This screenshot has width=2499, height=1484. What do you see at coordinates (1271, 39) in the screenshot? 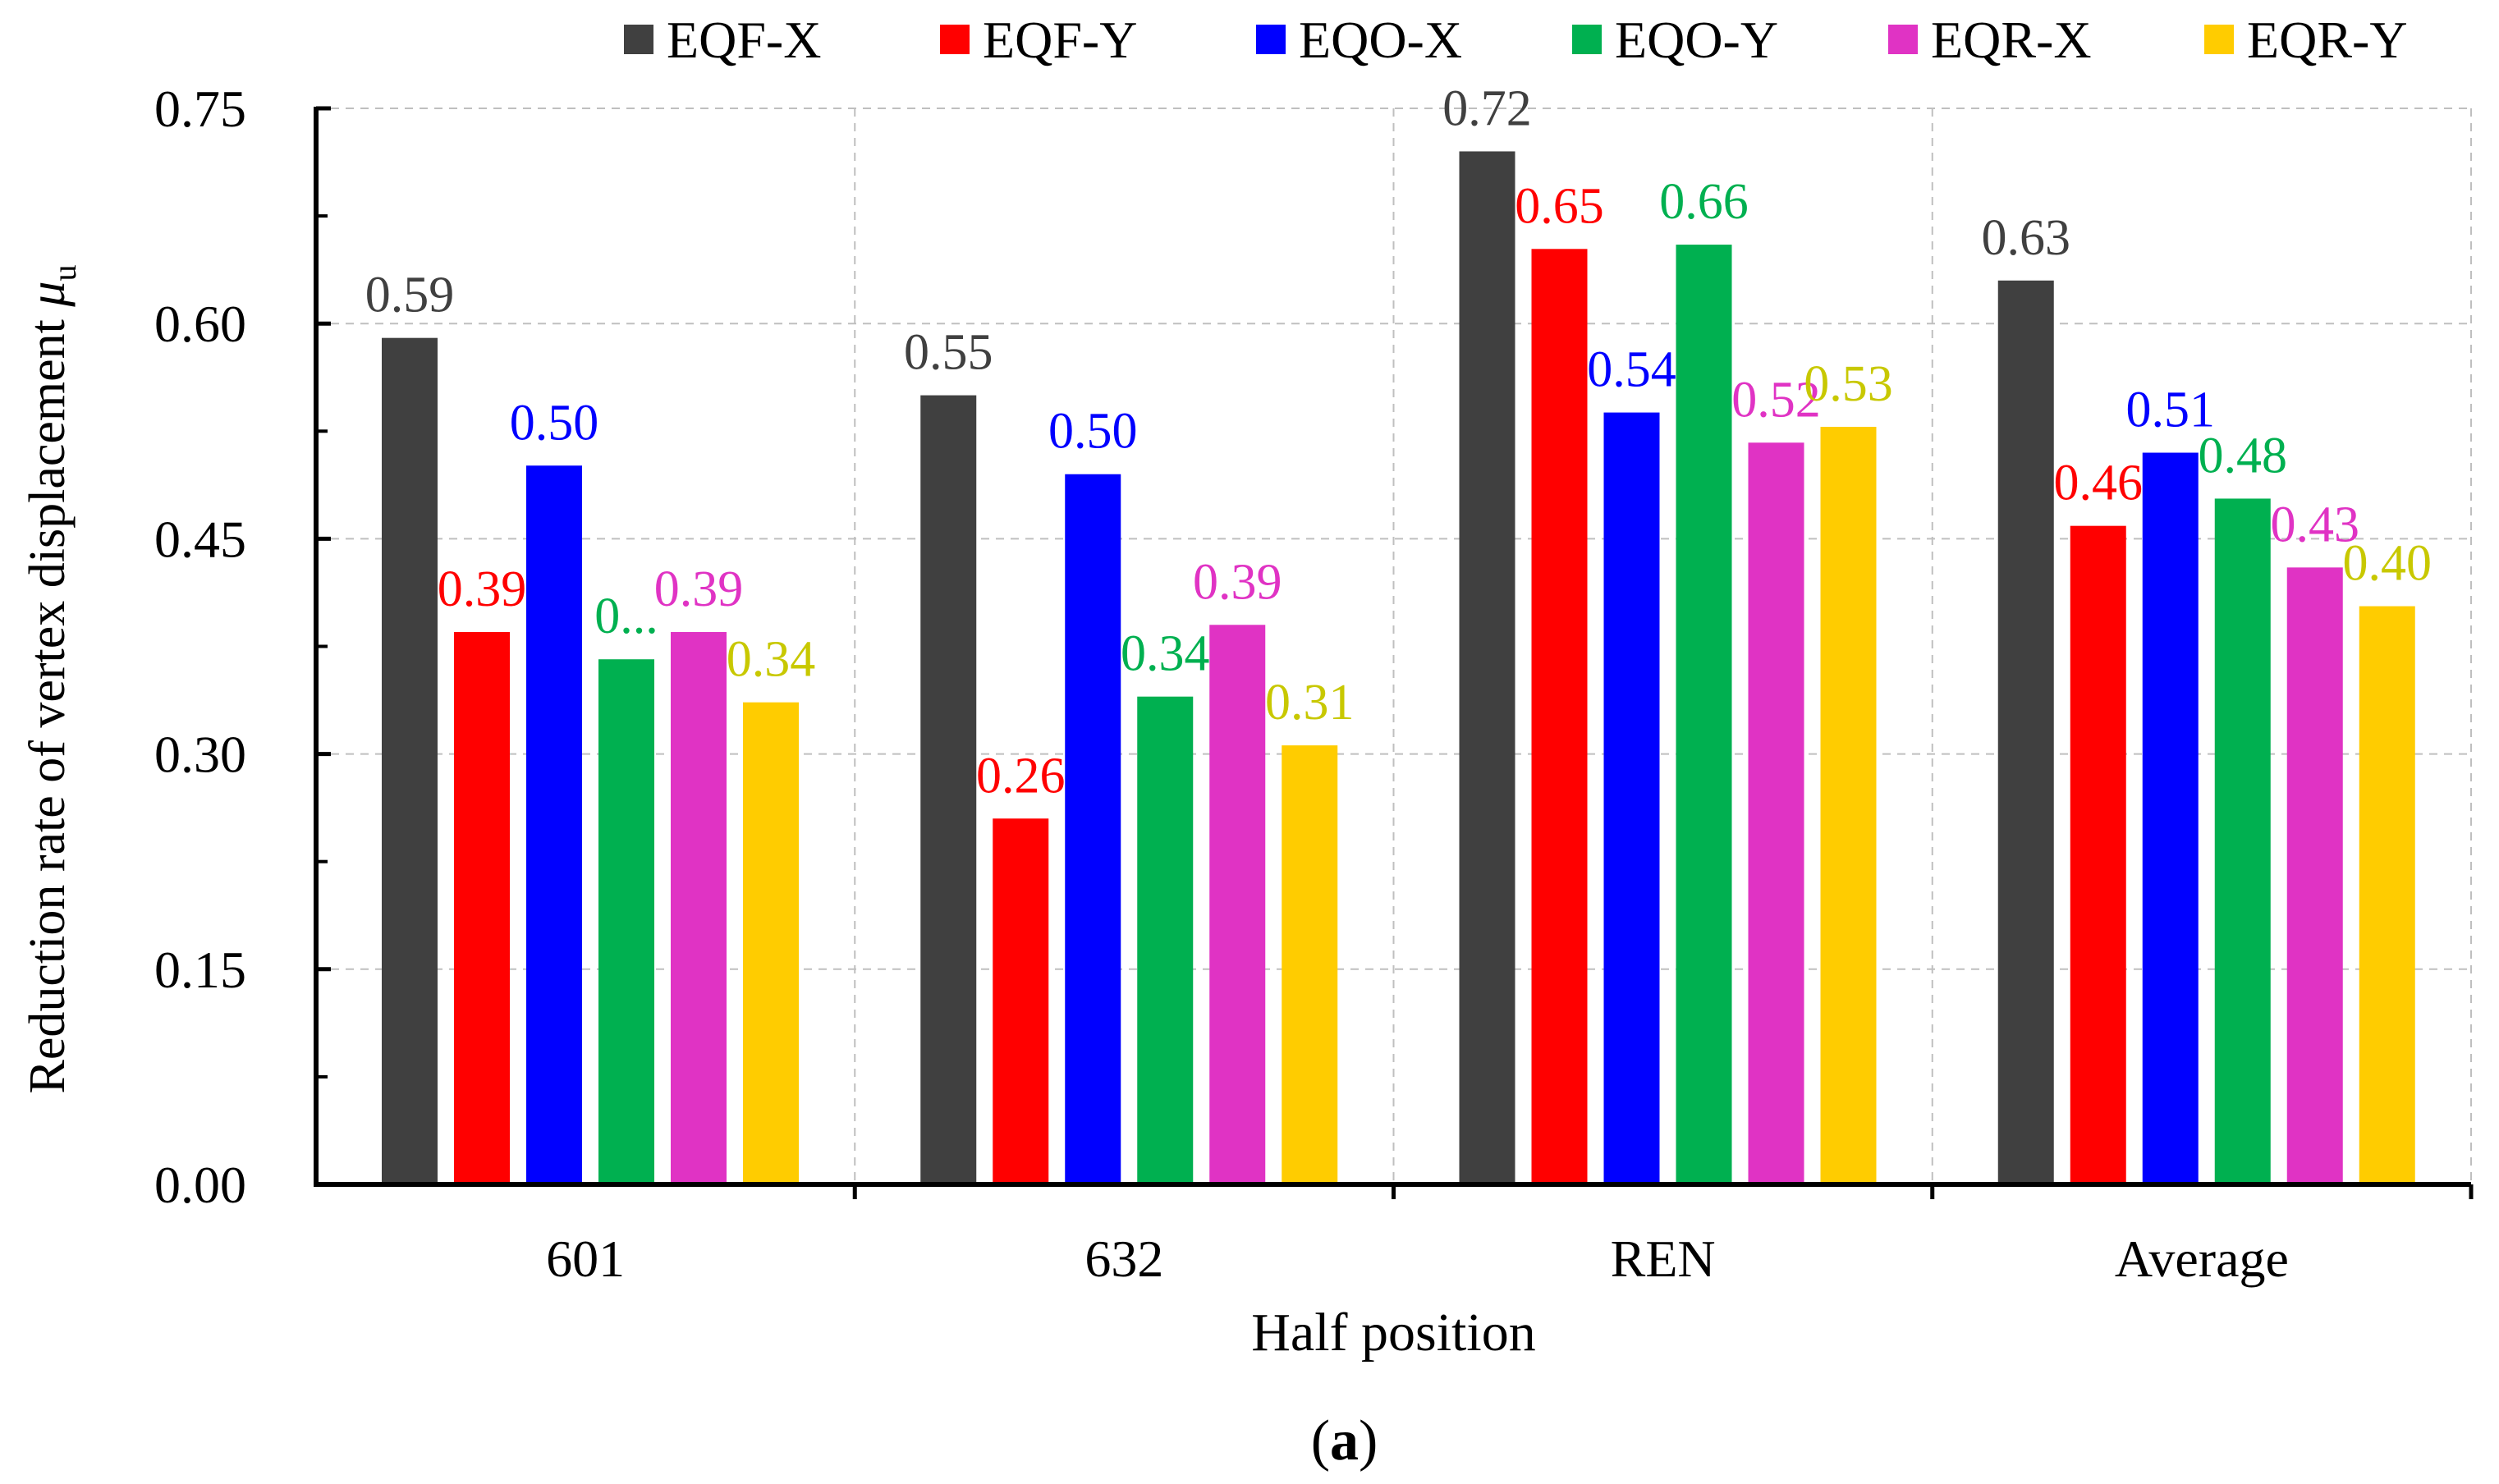
I see `legend-swatch-eqo-x` at bounding box center [1271, 39].